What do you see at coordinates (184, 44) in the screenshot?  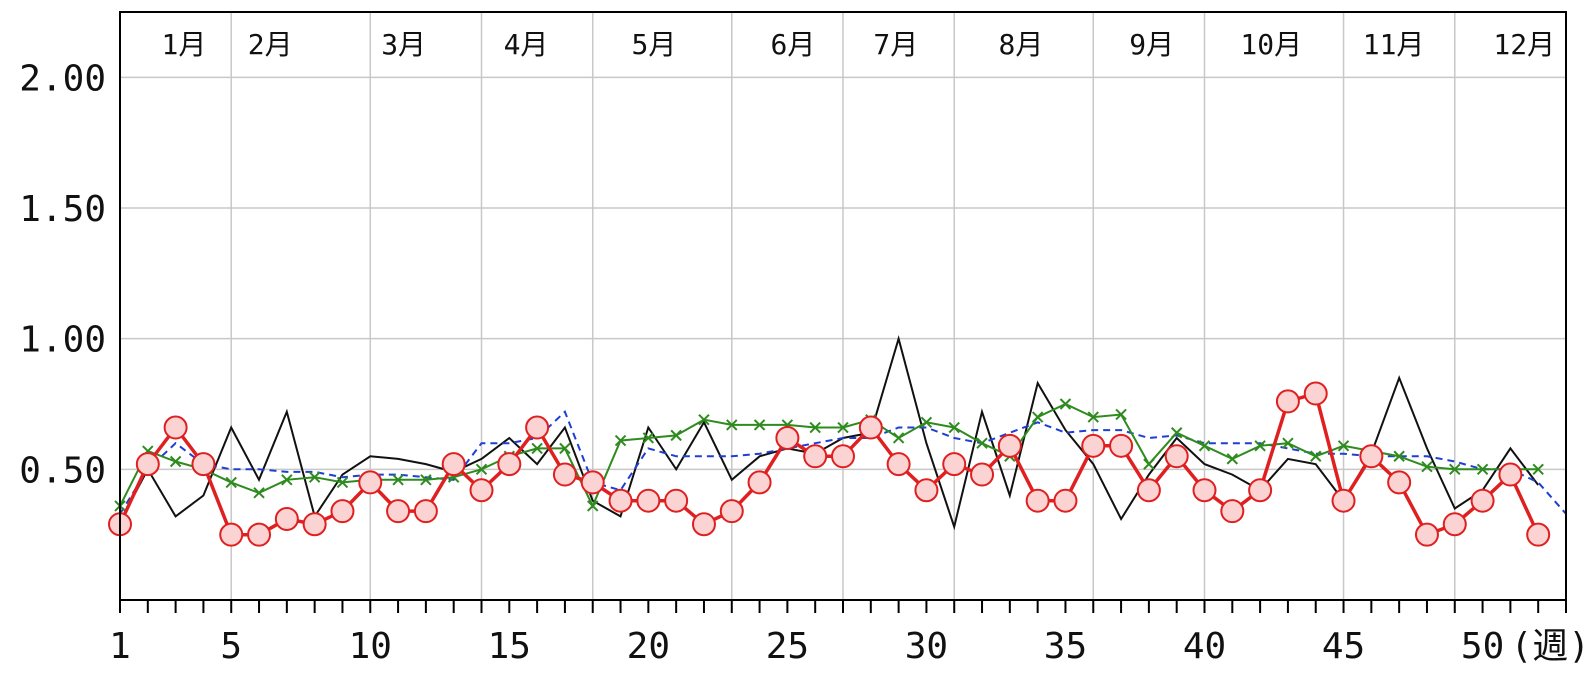 I see `month-label: 1月` at bounding box center [184, 44].